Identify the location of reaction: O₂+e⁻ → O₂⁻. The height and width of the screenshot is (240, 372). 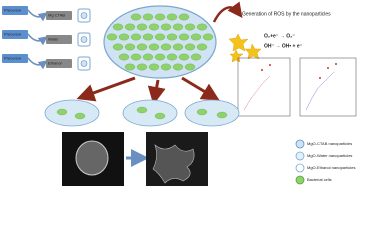
(279, 36).